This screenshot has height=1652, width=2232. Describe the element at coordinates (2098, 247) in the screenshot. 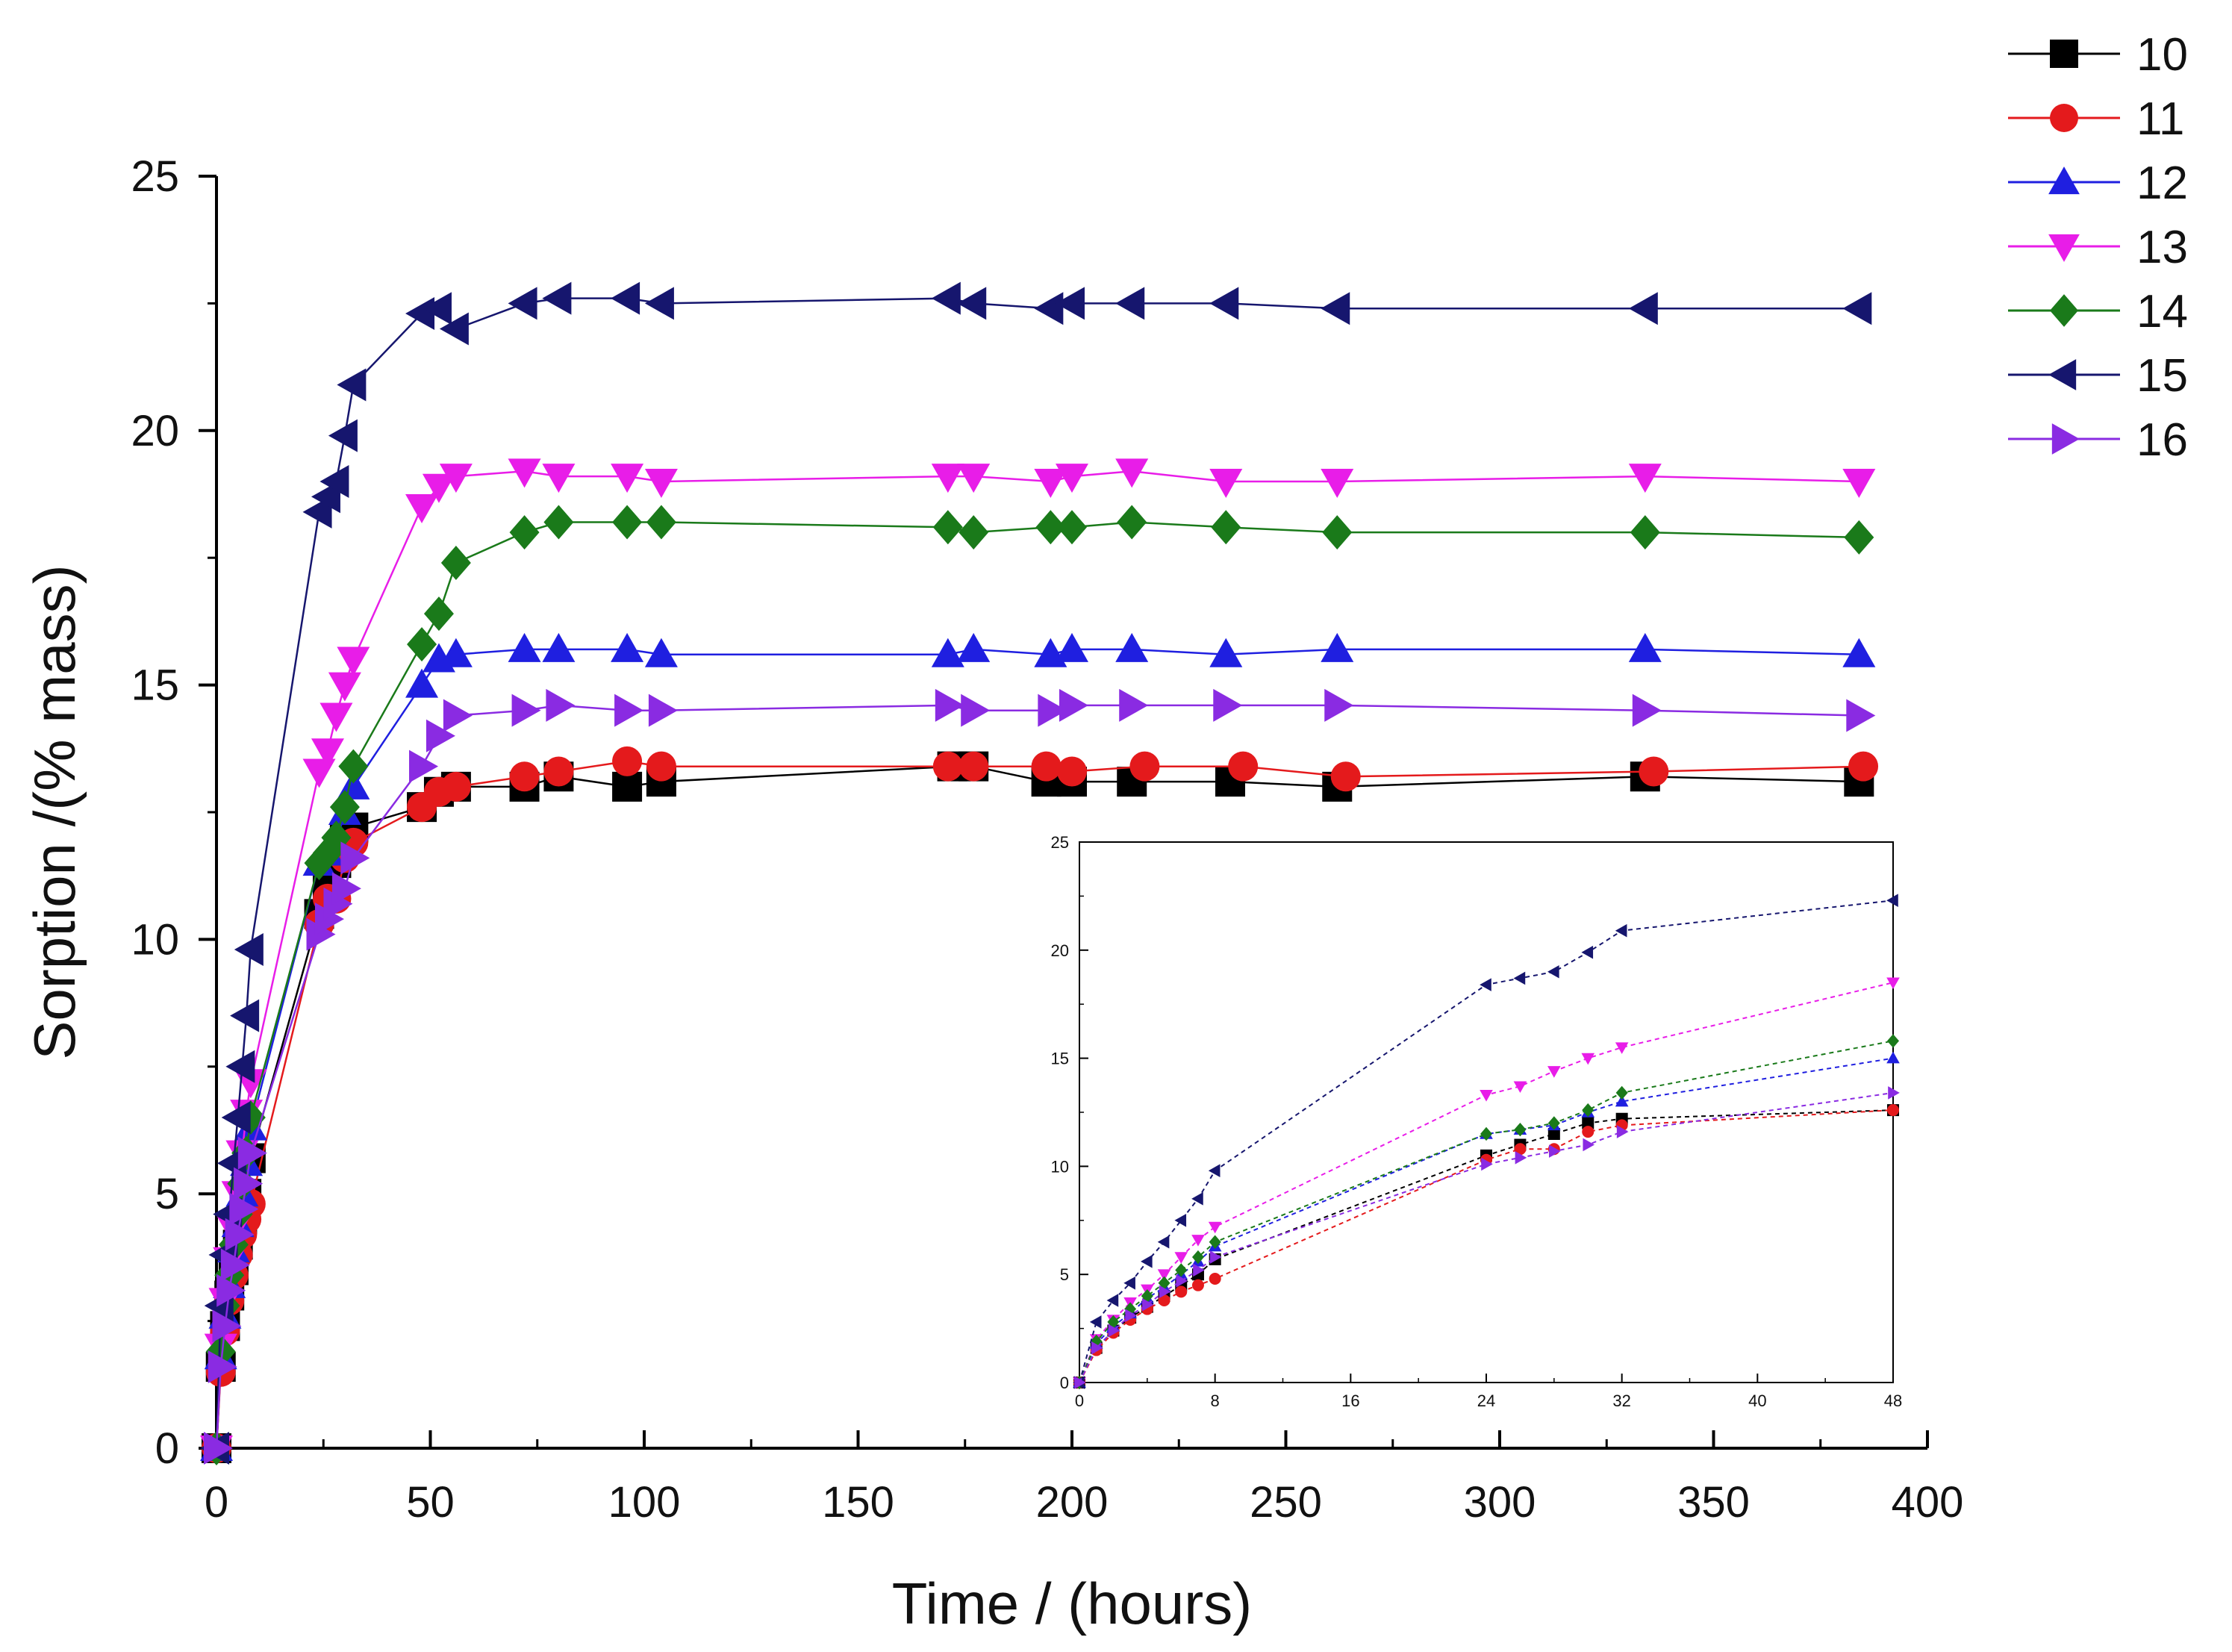

I see `legend-entry-13: 13` at that location.